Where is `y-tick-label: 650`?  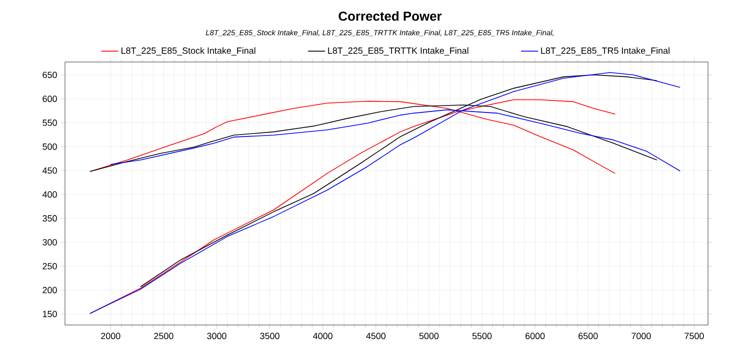
y-tick-label: 650 is located at coordinates (49, 75).